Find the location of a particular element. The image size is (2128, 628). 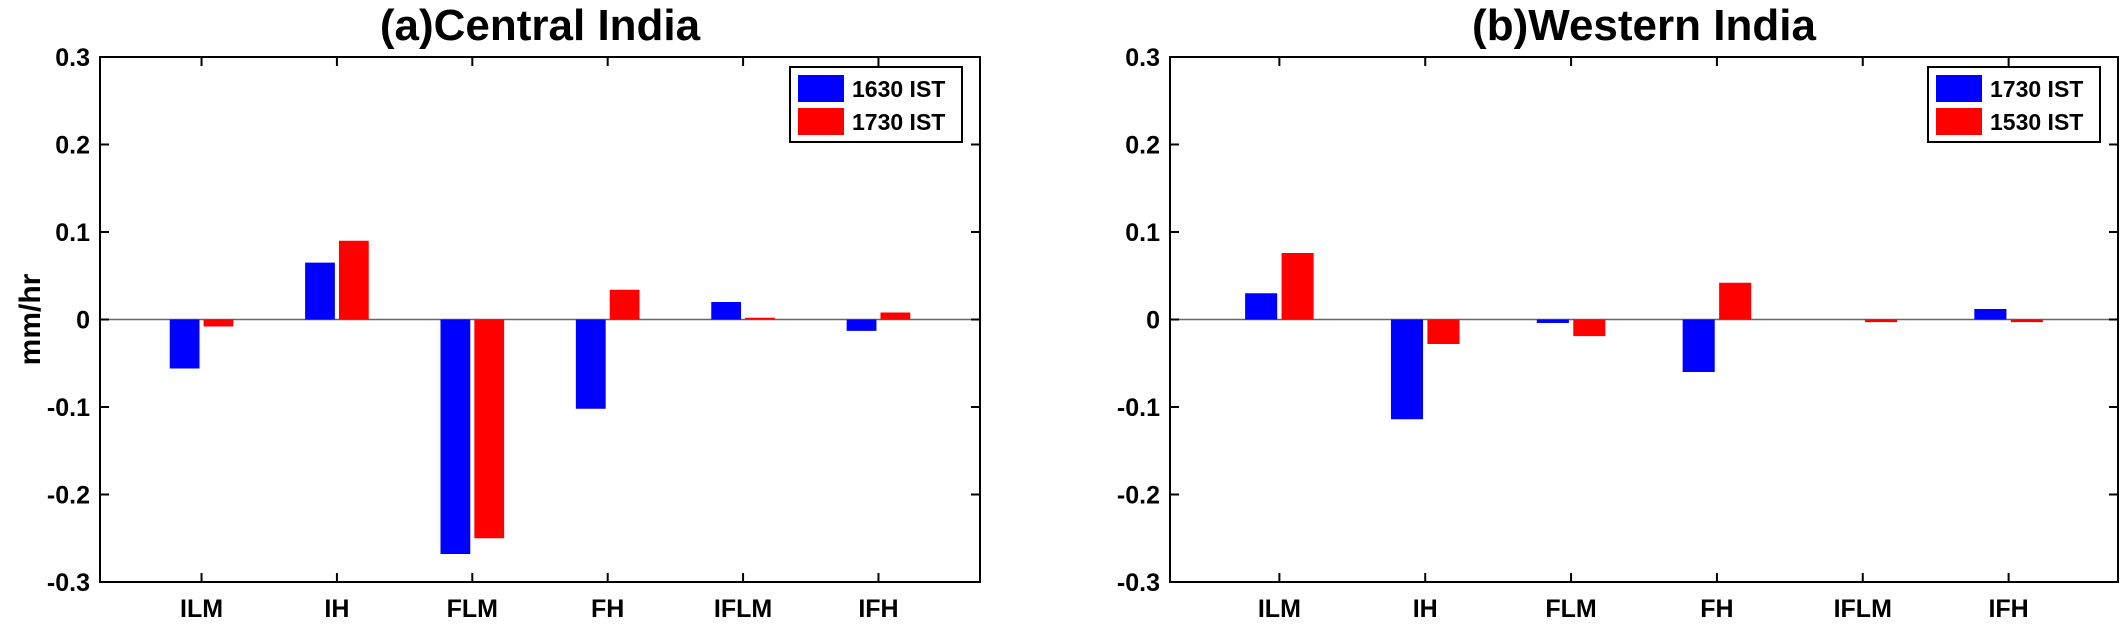

legend-label: 1630 IST is located at coordinates (898, 89).